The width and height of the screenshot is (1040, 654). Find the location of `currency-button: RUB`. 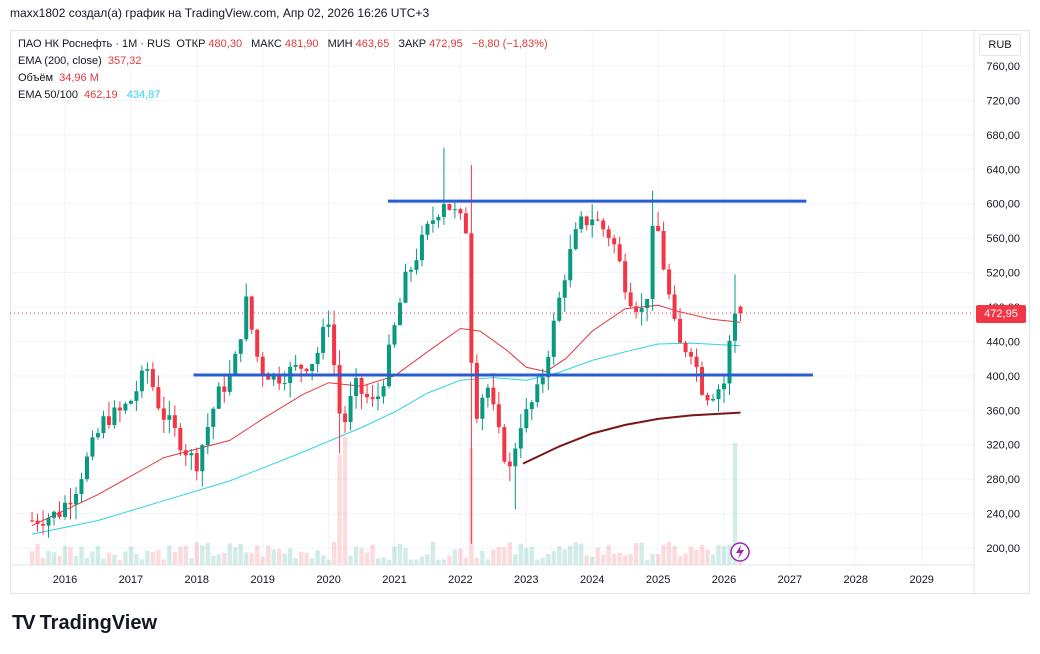

currency-button: RUB is located at coordinates (1000, 45).